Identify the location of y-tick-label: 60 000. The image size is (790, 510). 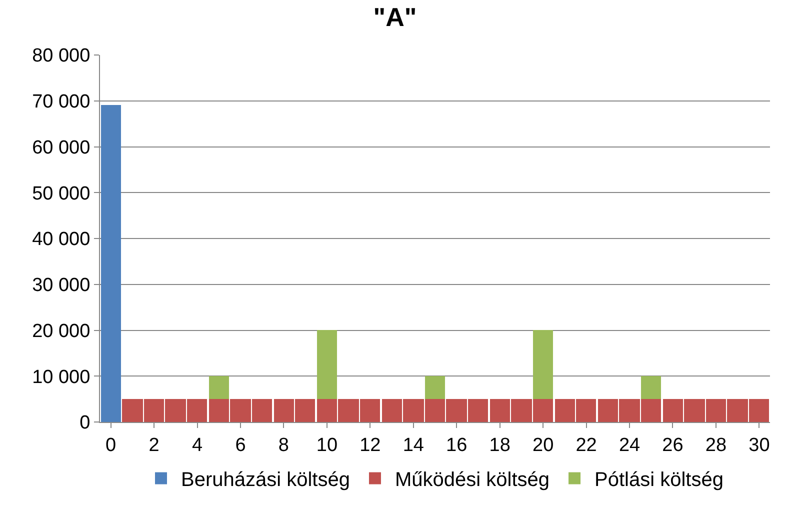
(61, 147).